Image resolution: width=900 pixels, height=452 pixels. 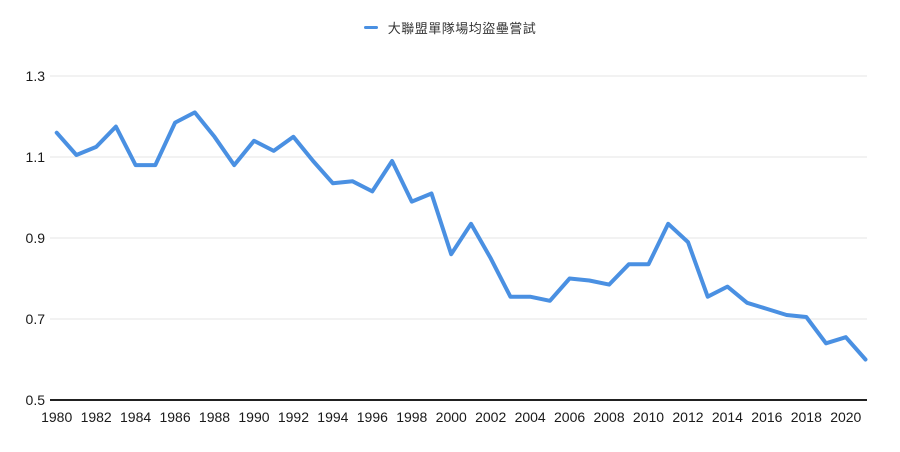 What do you see at coordinates (253, 417) in the screenshot?
I see `x-tick-label: 1990` at bounding box center [253, 417].